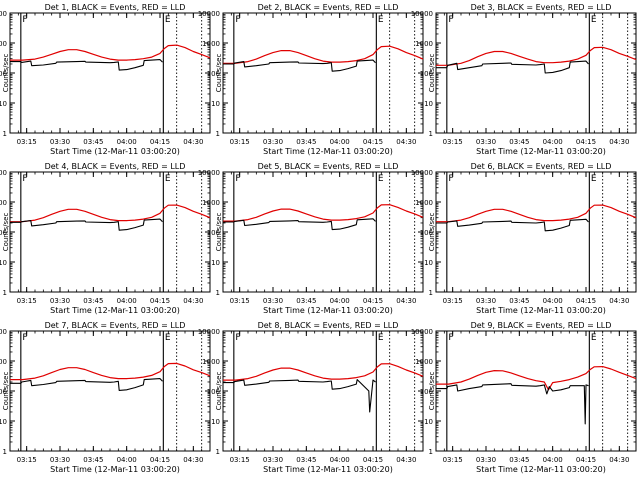 The height and width of the screenshot is (480, 640). Describe the element at coordinates (115, 325) in the screenshot. I see `chart-title: Det 7, BLACK = Events, RED = LLD` at that location.